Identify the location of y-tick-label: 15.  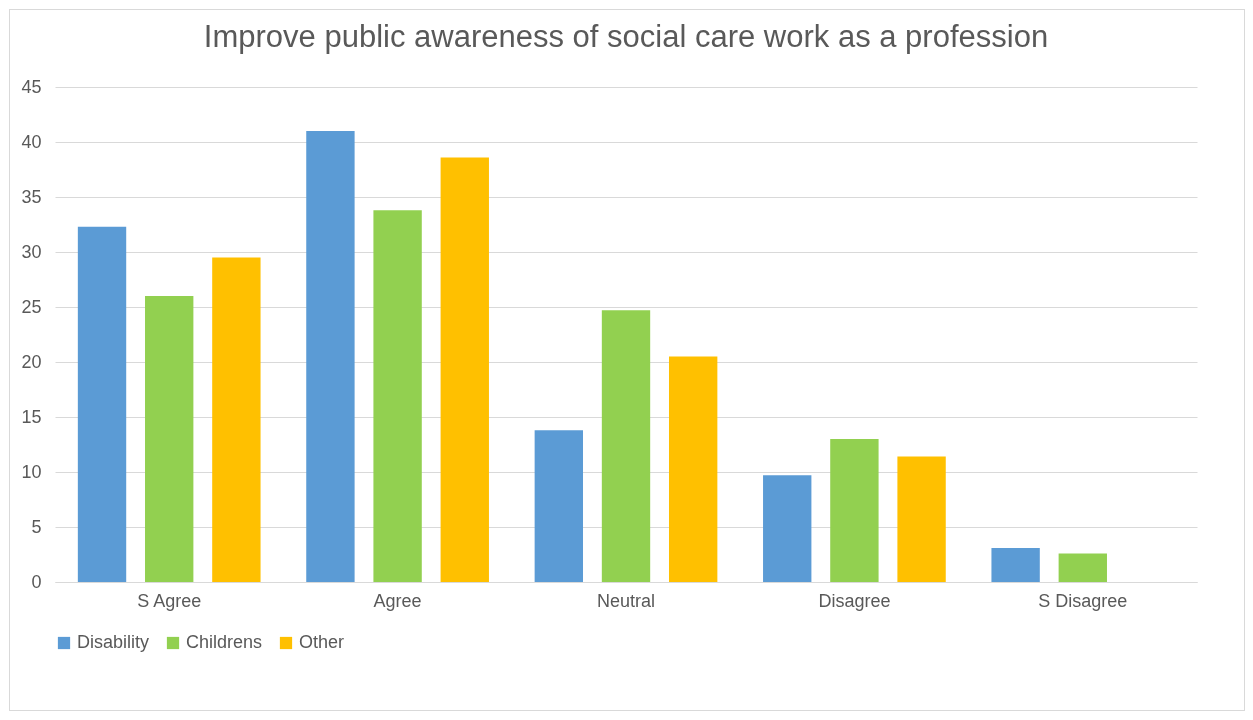
(31, 416).